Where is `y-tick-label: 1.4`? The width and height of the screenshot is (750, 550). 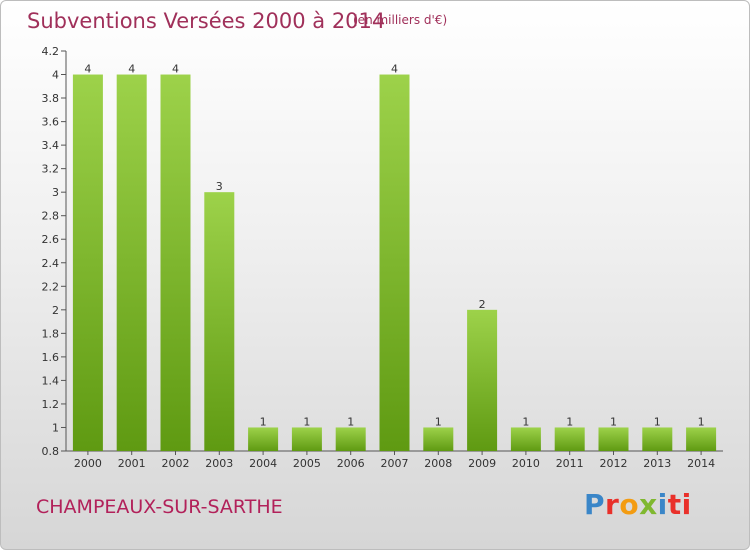 y-tick-label: 1.4 is located at coordinates (51, 380).